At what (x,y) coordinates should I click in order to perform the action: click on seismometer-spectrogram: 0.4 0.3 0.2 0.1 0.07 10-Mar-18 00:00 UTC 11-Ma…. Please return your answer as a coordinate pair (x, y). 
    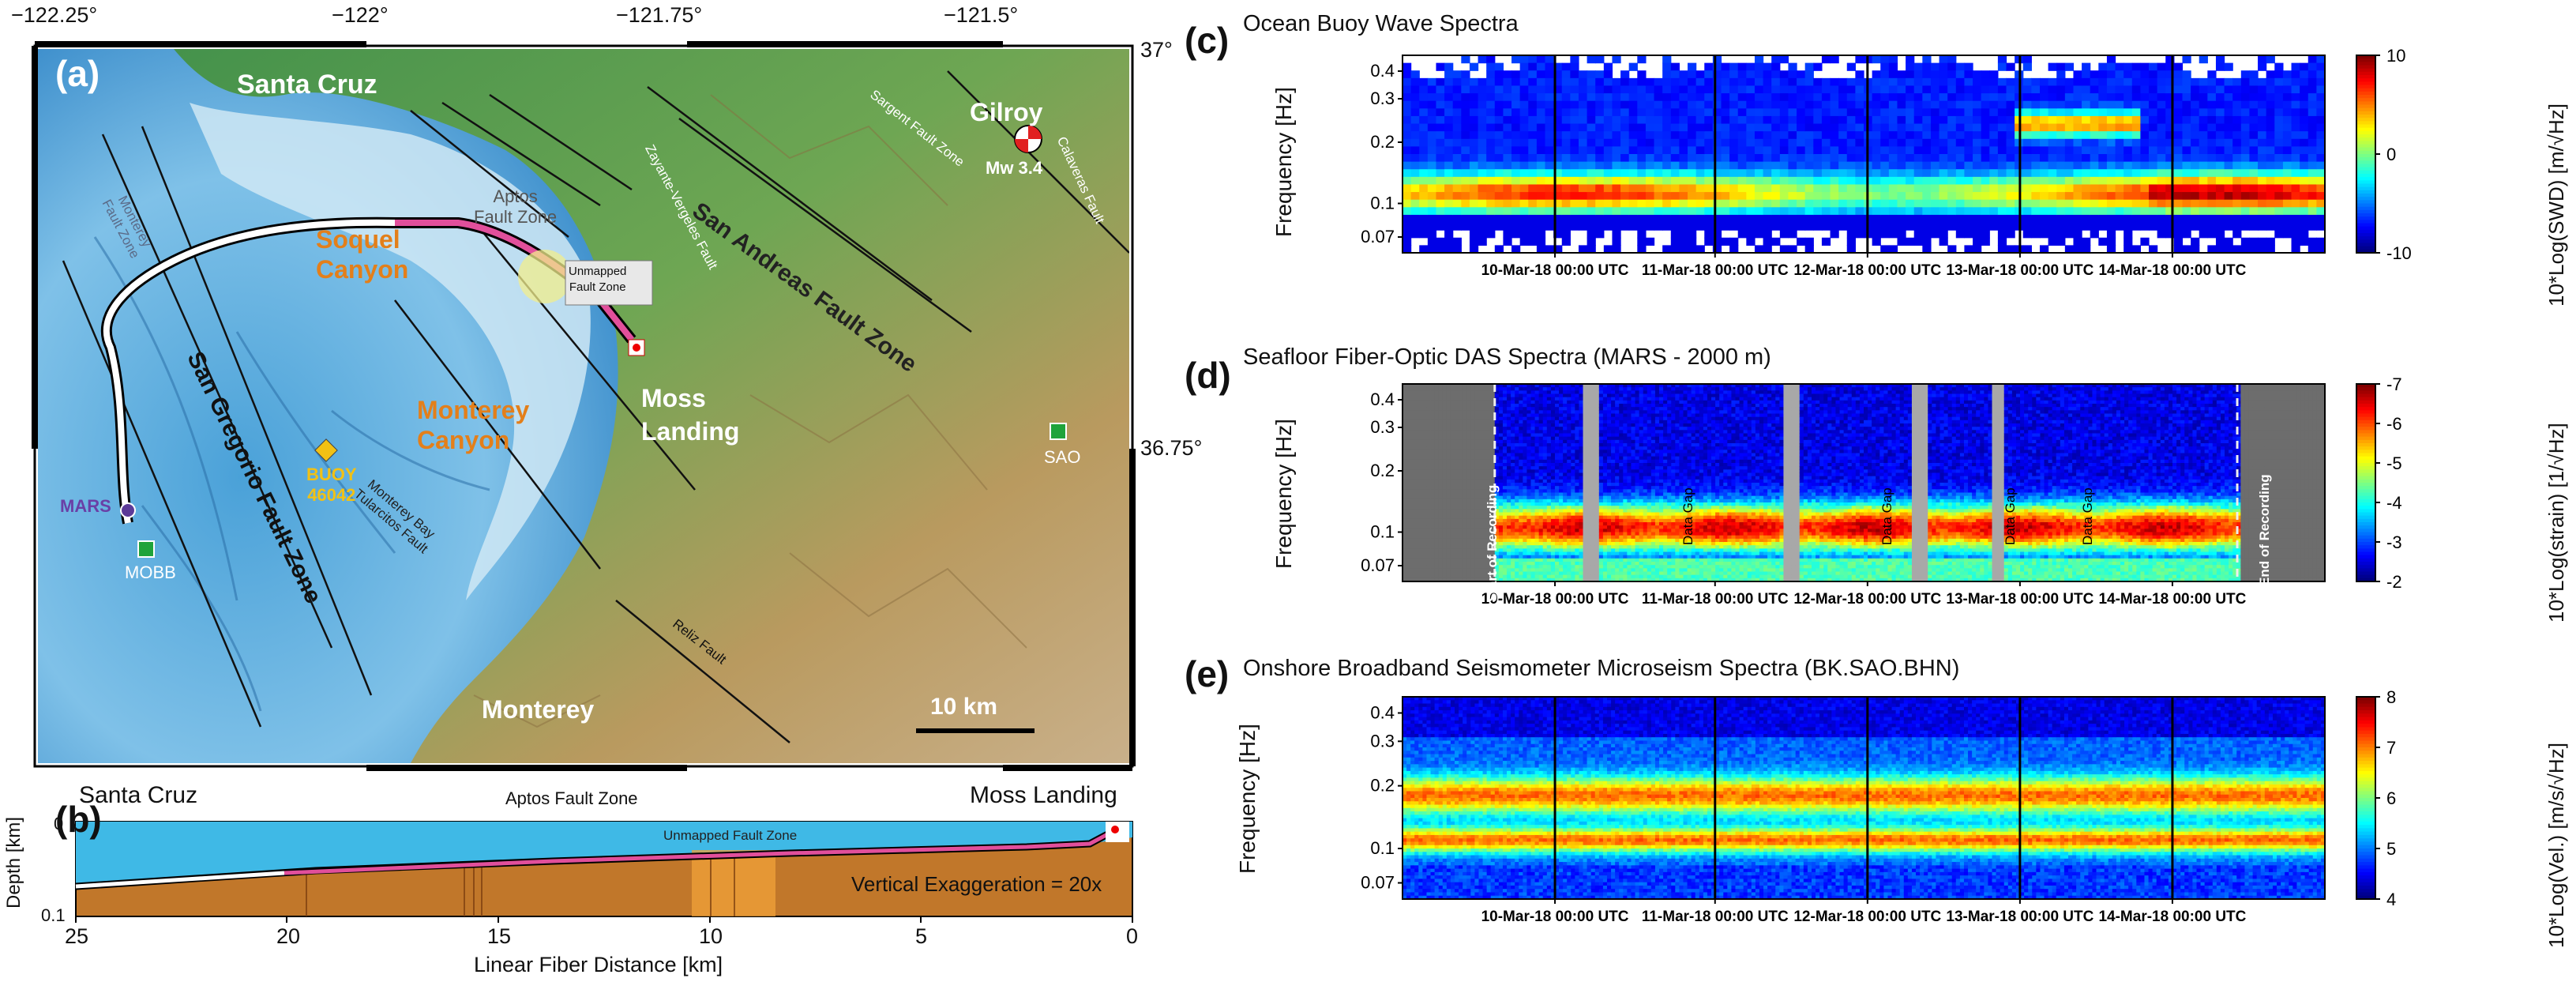
    Looking at the image, I should click on (1878, 807).